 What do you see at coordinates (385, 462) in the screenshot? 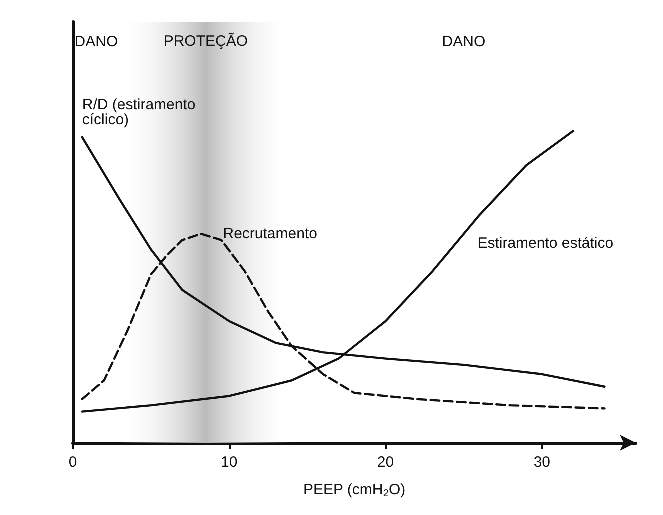
I see `x-tick-label: 20` at bounding box center [385, 462].